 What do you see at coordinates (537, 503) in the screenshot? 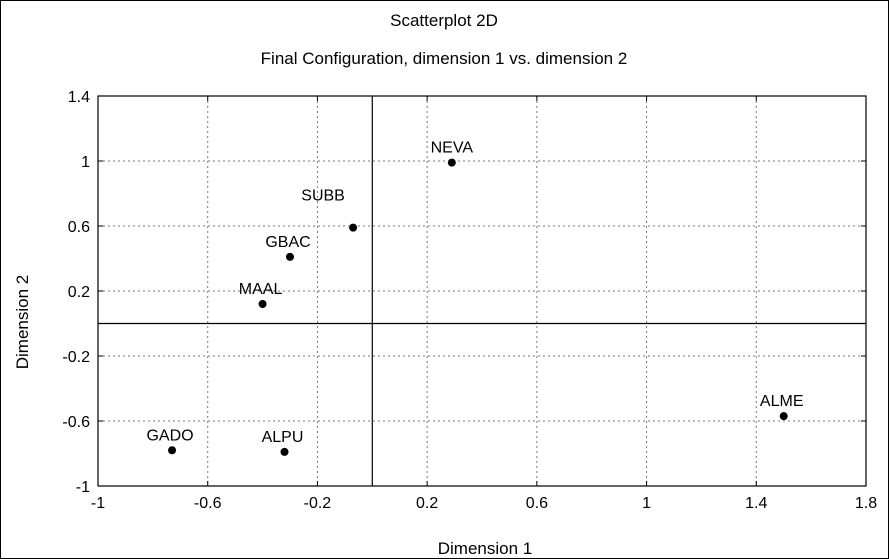
I see `x-tick-label: 0.6` at bounding box center [537, 503].